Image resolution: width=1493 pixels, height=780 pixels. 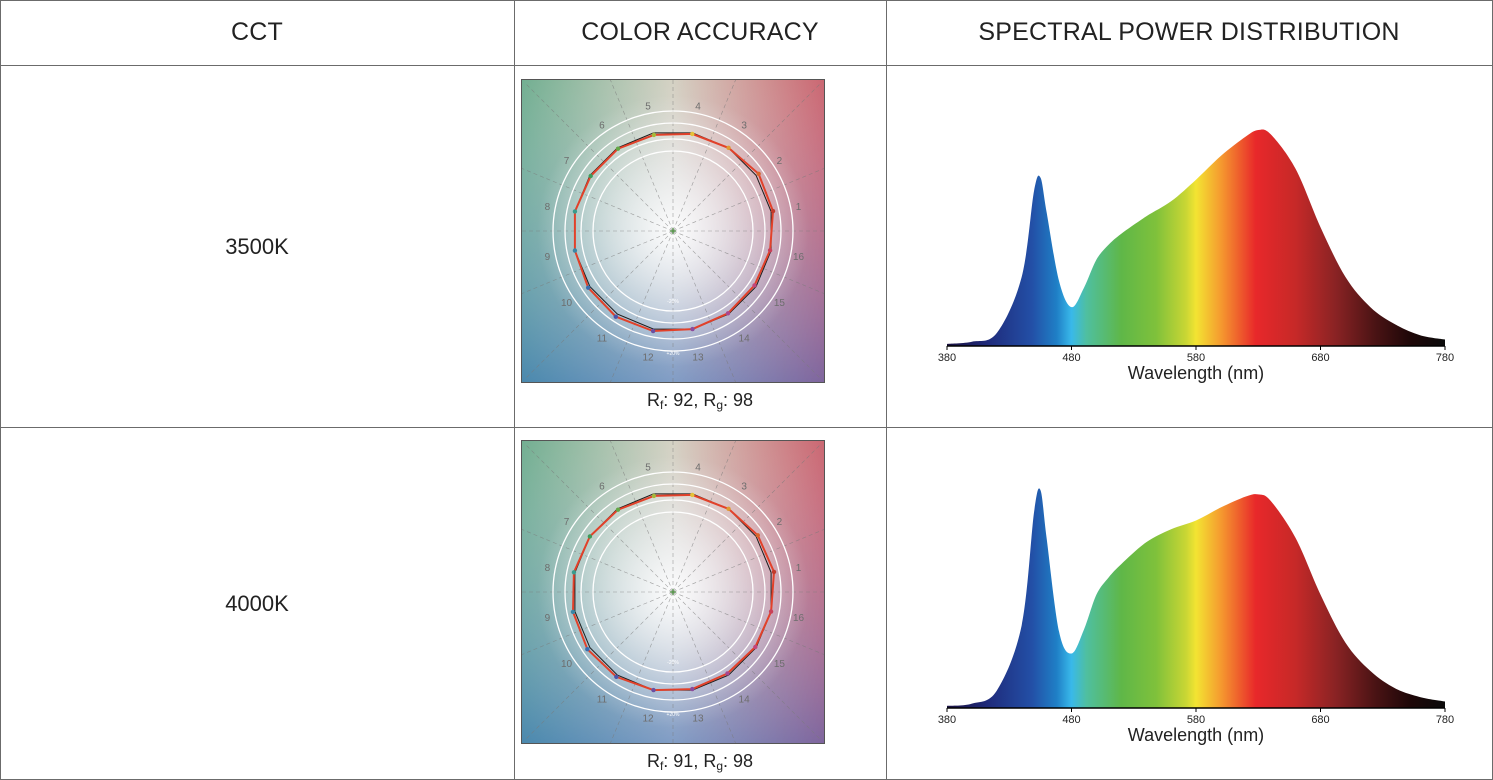 I want to click on hue-bin-label: 7, so click(x=567, y=161).